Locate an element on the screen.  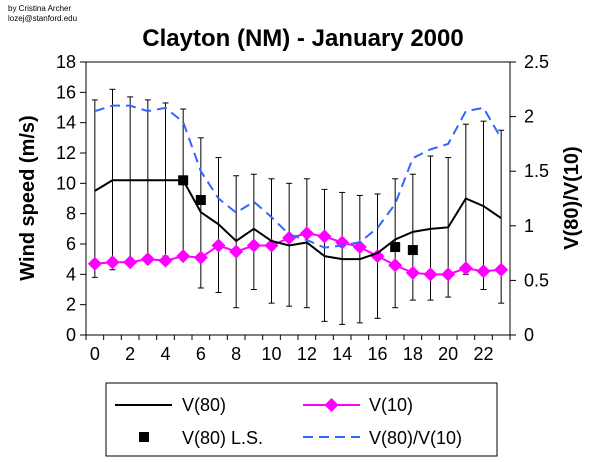
x-tick-label: 0 is located at coordinates (95, 354).